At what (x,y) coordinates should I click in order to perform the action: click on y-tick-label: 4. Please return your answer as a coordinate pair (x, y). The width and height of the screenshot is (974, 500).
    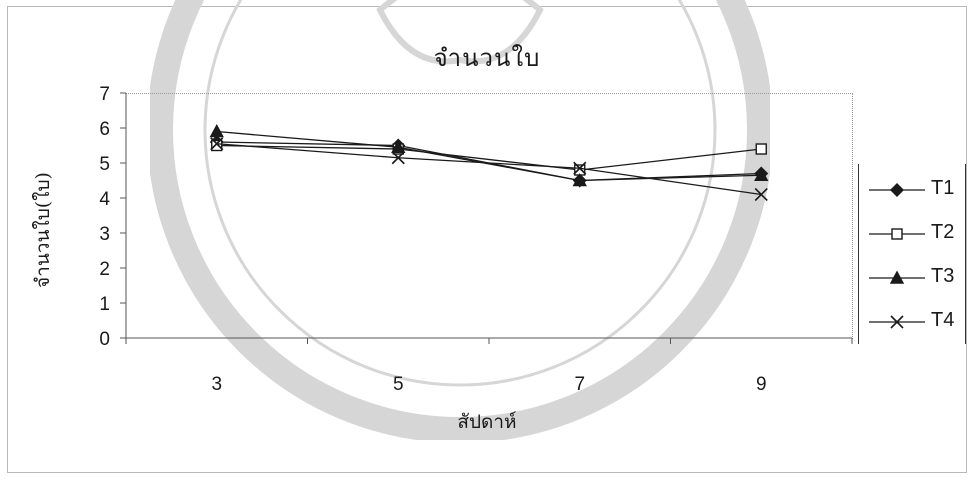
    Looking at the image, I should click on (104, 199).